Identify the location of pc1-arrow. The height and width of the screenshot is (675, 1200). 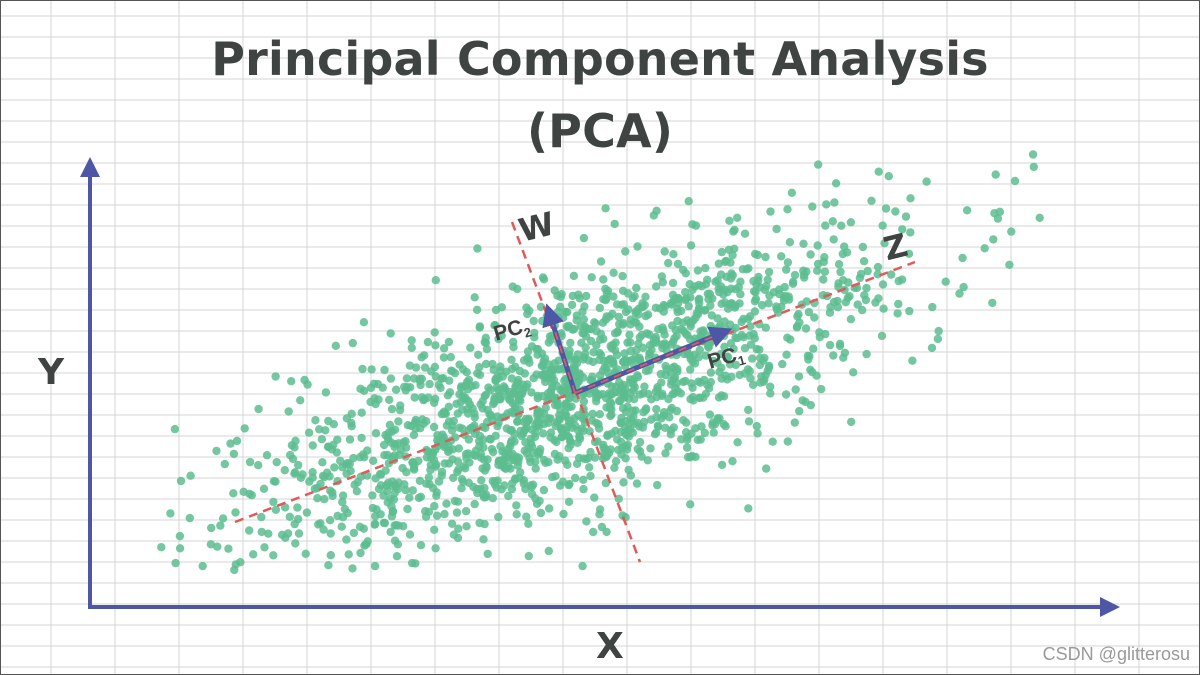
(653, 361).